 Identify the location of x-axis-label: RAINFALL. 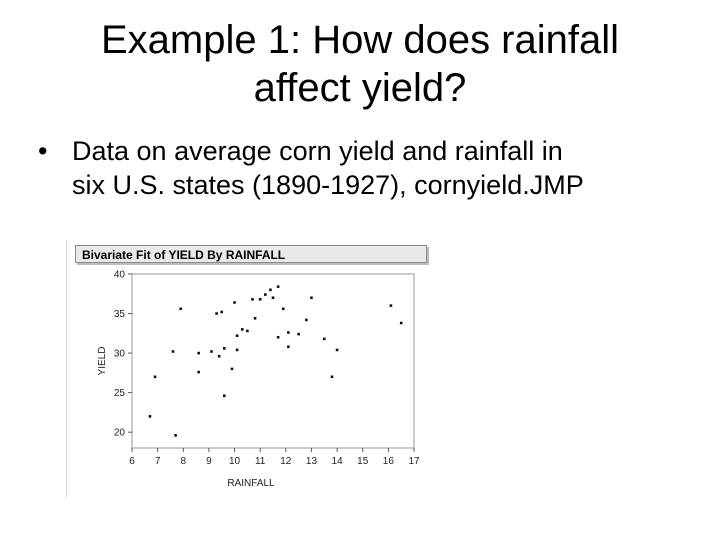
(251, 483).